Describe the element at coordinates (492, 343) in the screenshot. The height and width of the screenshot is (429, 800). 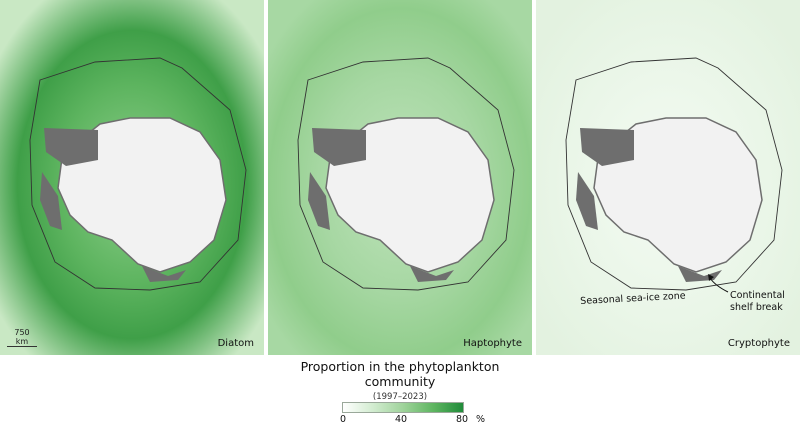
I see `panel-label-haptophyte: Haptophyte` at that location.